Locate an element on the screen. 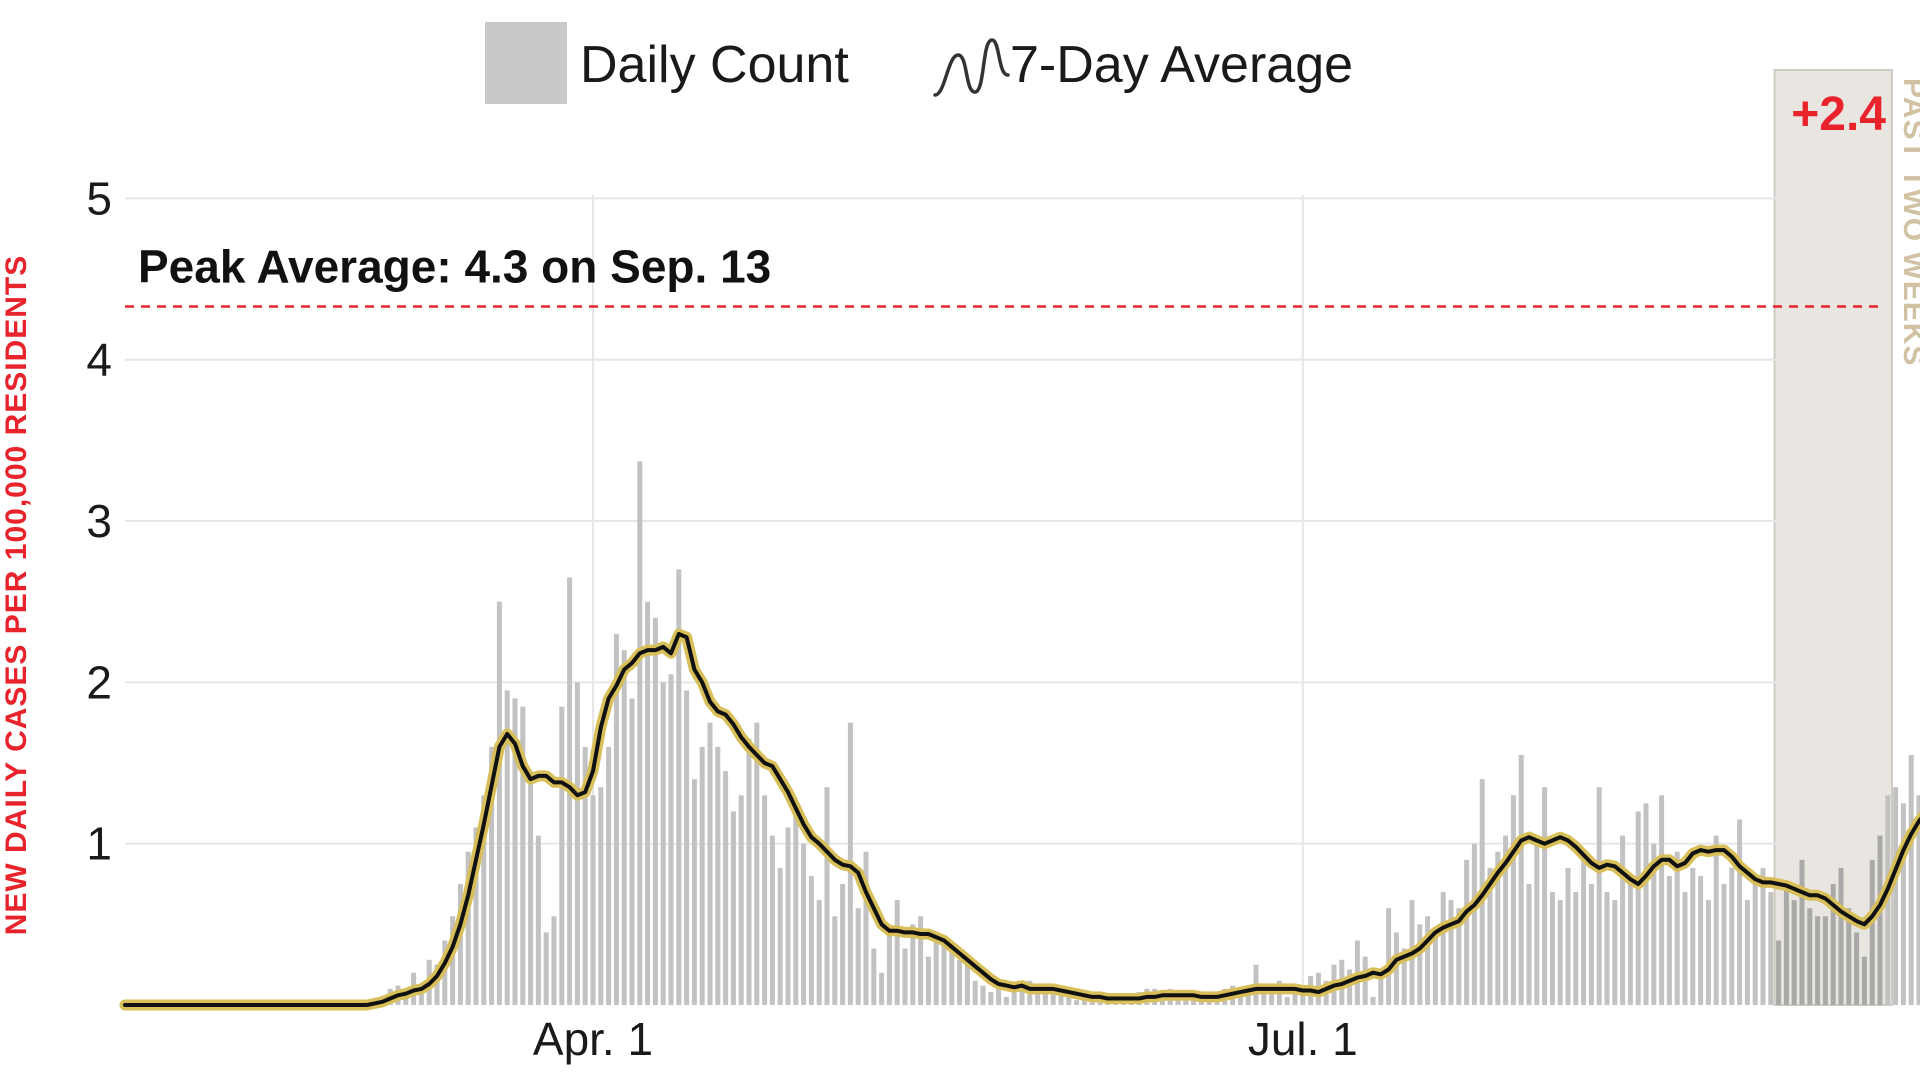  gray-square-icon is located at coordinates (526, 63).